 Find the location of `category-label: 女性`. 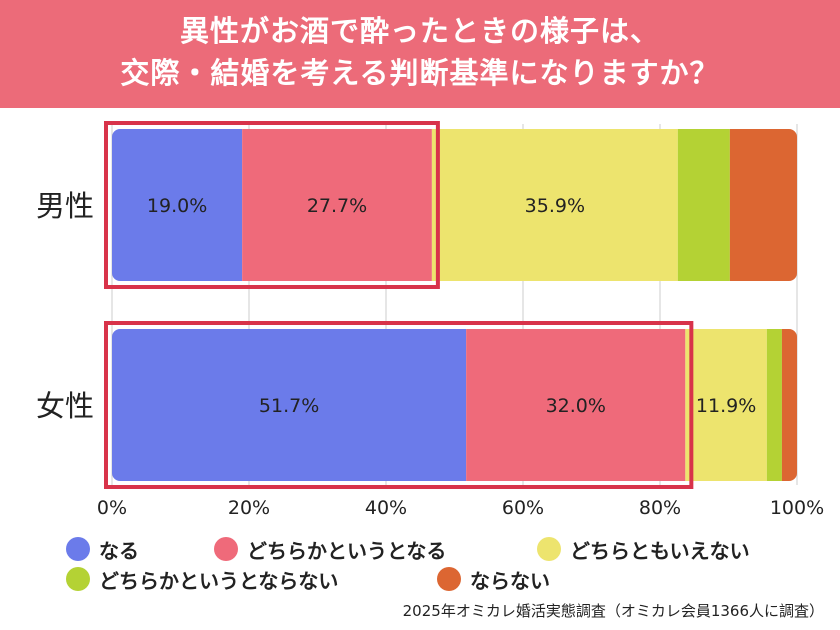

category-label: 女性 is located at coordinates (65, 406).